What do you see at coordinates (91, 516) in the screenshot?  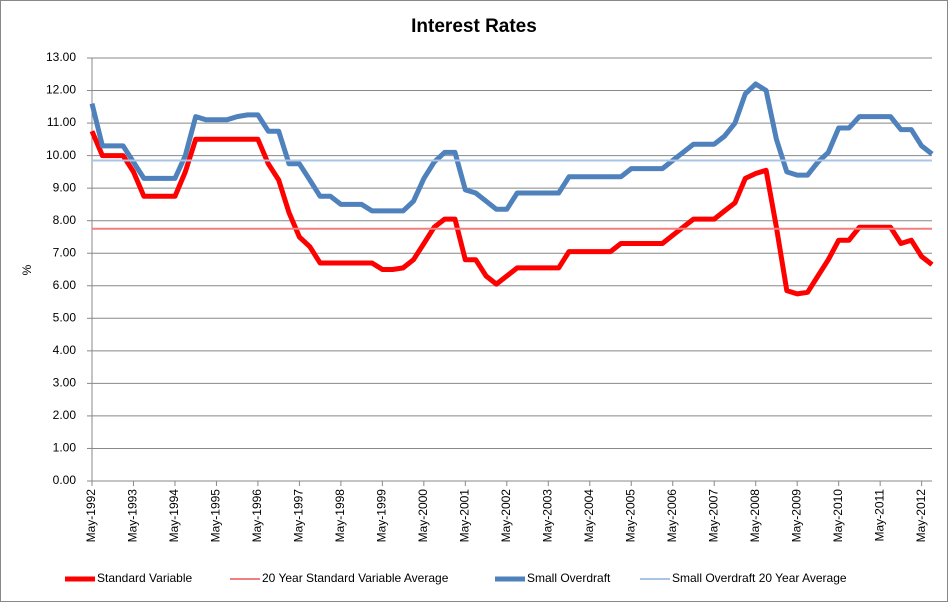 I see `x-tick-label: May-1992` at bounding box center [91, 516].